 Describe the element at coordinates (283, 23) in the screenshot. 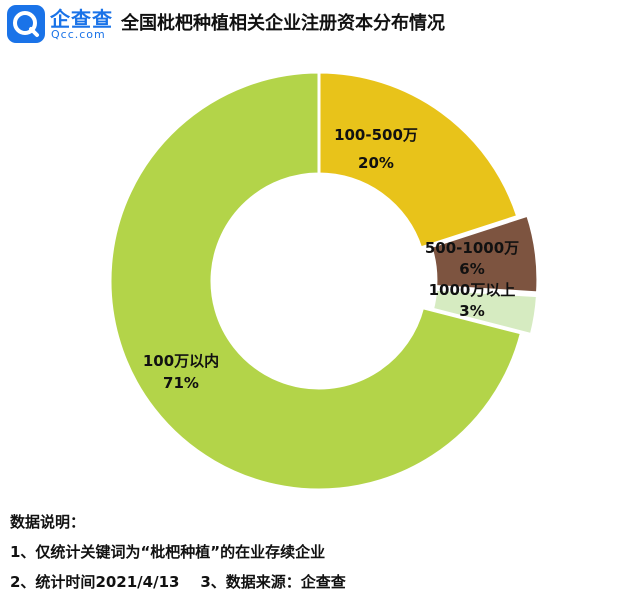

I see `chart-title: 全国枇杷种植相关企业注册资本分布情况` at that location.